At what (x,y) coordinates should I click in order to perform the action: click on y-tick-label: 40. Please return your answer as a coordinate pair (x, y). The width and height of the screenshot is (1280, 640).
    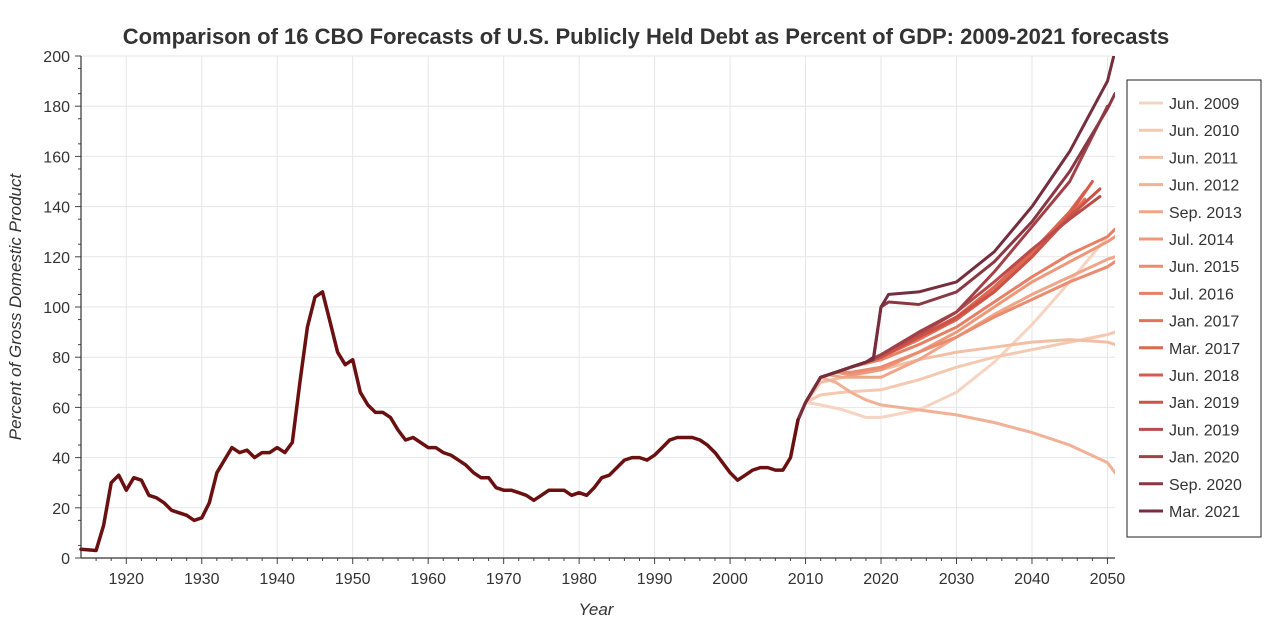
    Looking at the image, I should click on (61, 459).